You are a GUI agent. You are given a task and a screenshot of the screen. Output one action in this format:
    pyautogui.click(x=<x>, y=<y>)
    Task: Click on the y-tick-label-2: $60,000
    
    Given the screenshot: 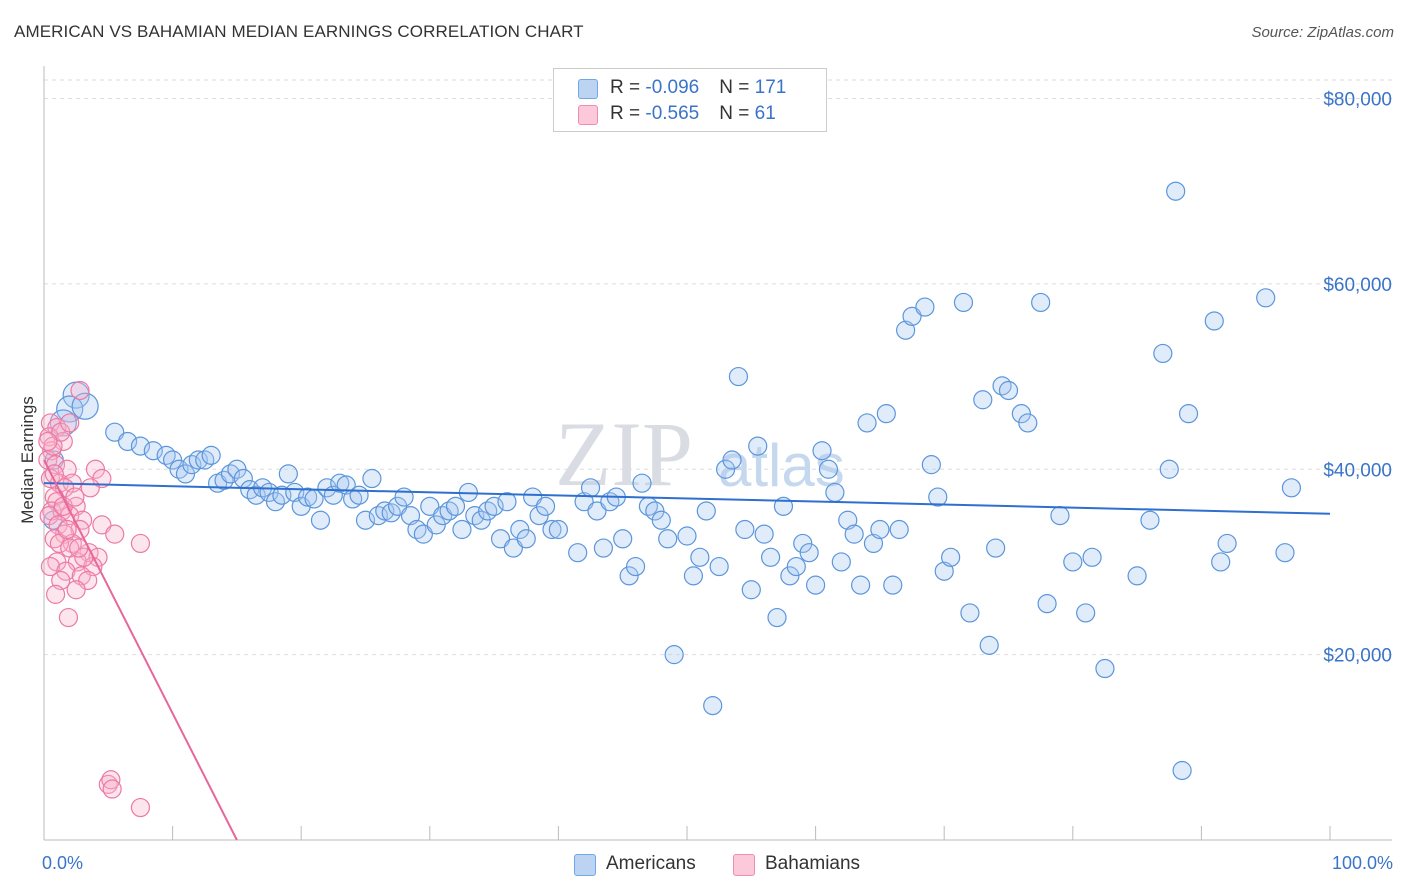 What is the action you would take?
    pyautogui.click(x=1357, y=285)
    